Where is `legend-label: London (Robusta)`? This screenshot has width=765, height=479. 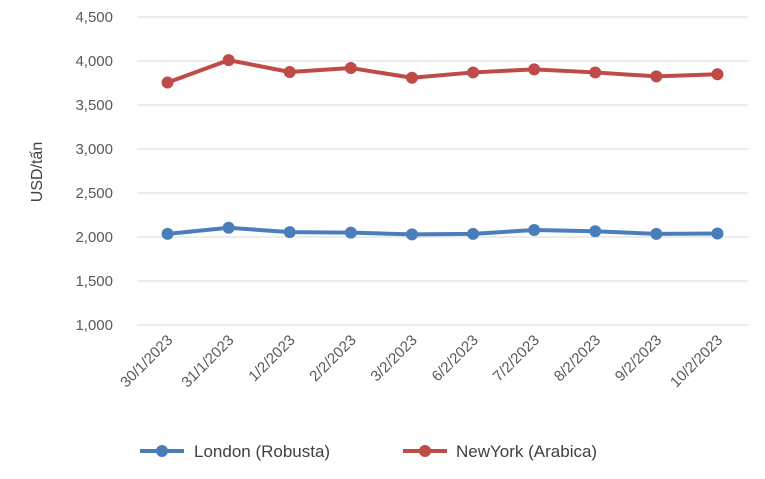 legend-label: London (Robusta) is located at coordinates (262, 451).